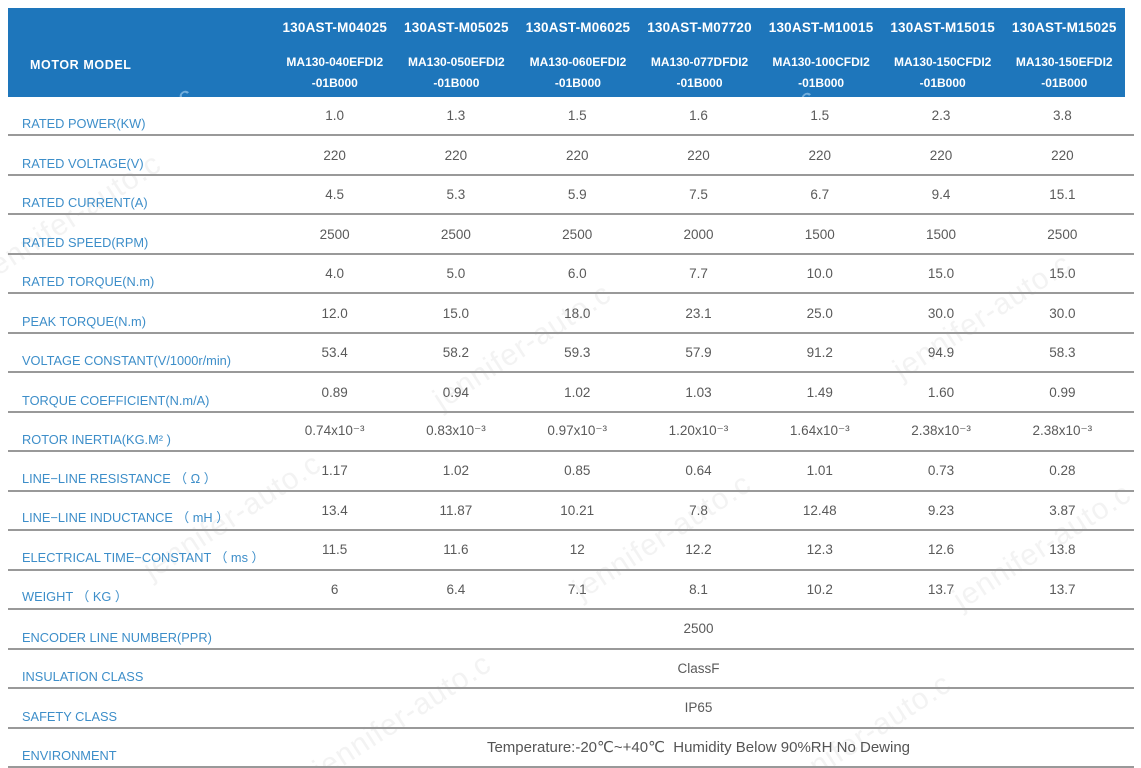  Describe the element at coordinates (1062, 392) in the screenshot. I see `value-cell: 0.99` at that location.